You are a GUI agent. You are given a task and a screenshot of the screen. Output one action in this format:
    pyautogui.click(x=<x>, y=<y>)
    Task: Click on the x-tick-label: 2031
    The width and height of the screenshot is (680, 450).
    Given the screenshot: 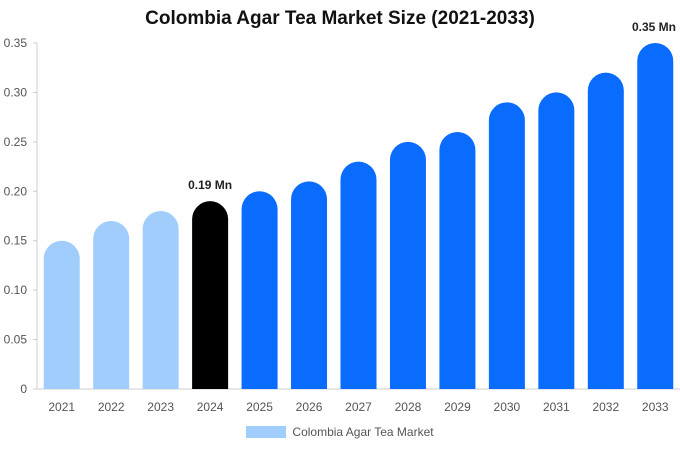 What is the action you would take?
    pyautogui.click(x=556, y=407)
    